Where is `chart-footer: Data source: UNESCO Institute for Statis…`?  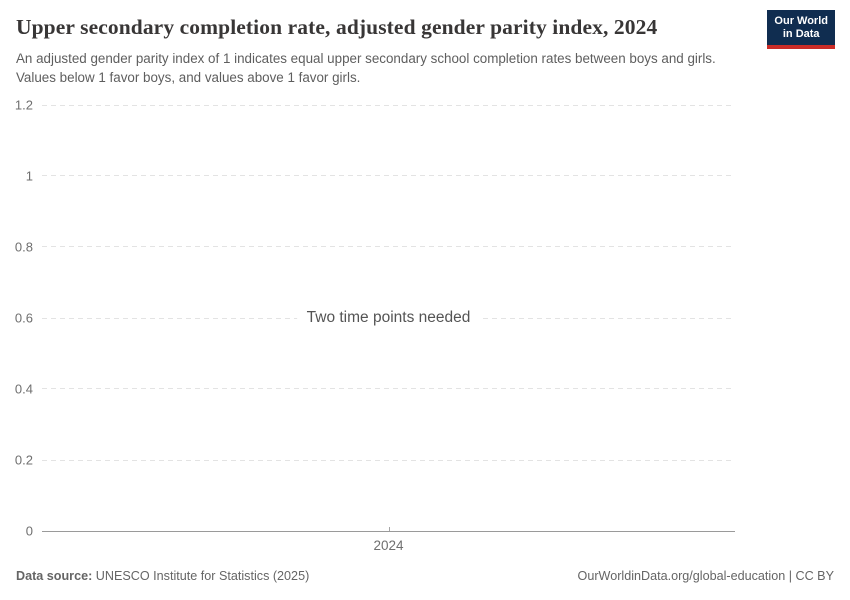
chart-footer: Data source: UNESCO Institute for Statis… is located at coordinates (425, 576).